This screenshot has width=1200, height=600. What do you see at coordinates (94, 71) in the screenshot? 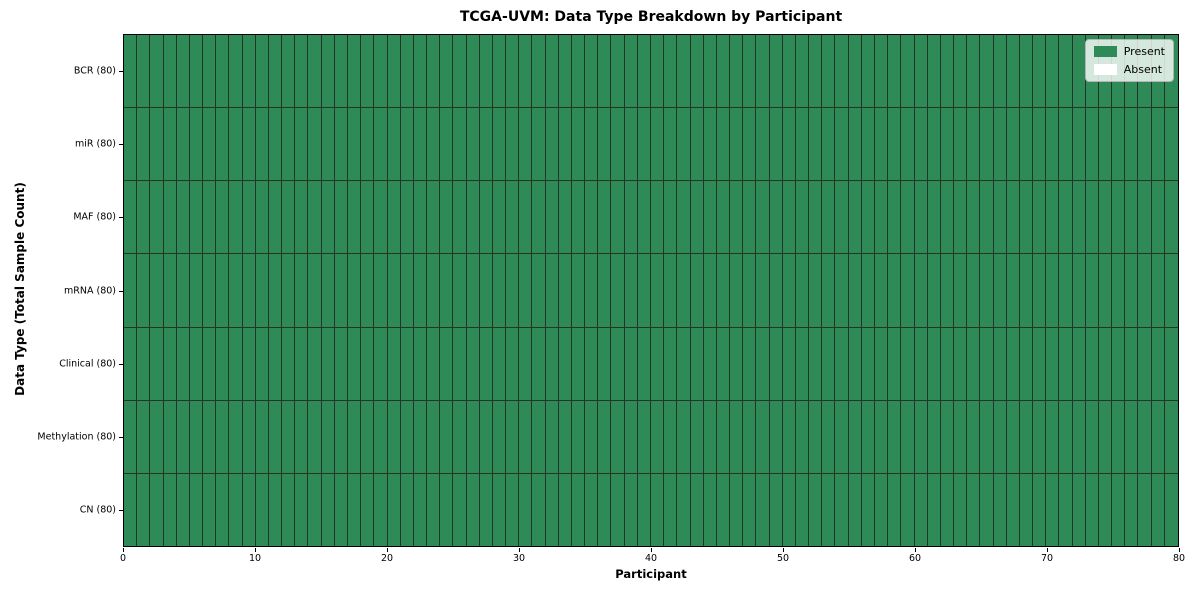
I see `ytick-label: BCR (80)` at bounding box center [94, 71].